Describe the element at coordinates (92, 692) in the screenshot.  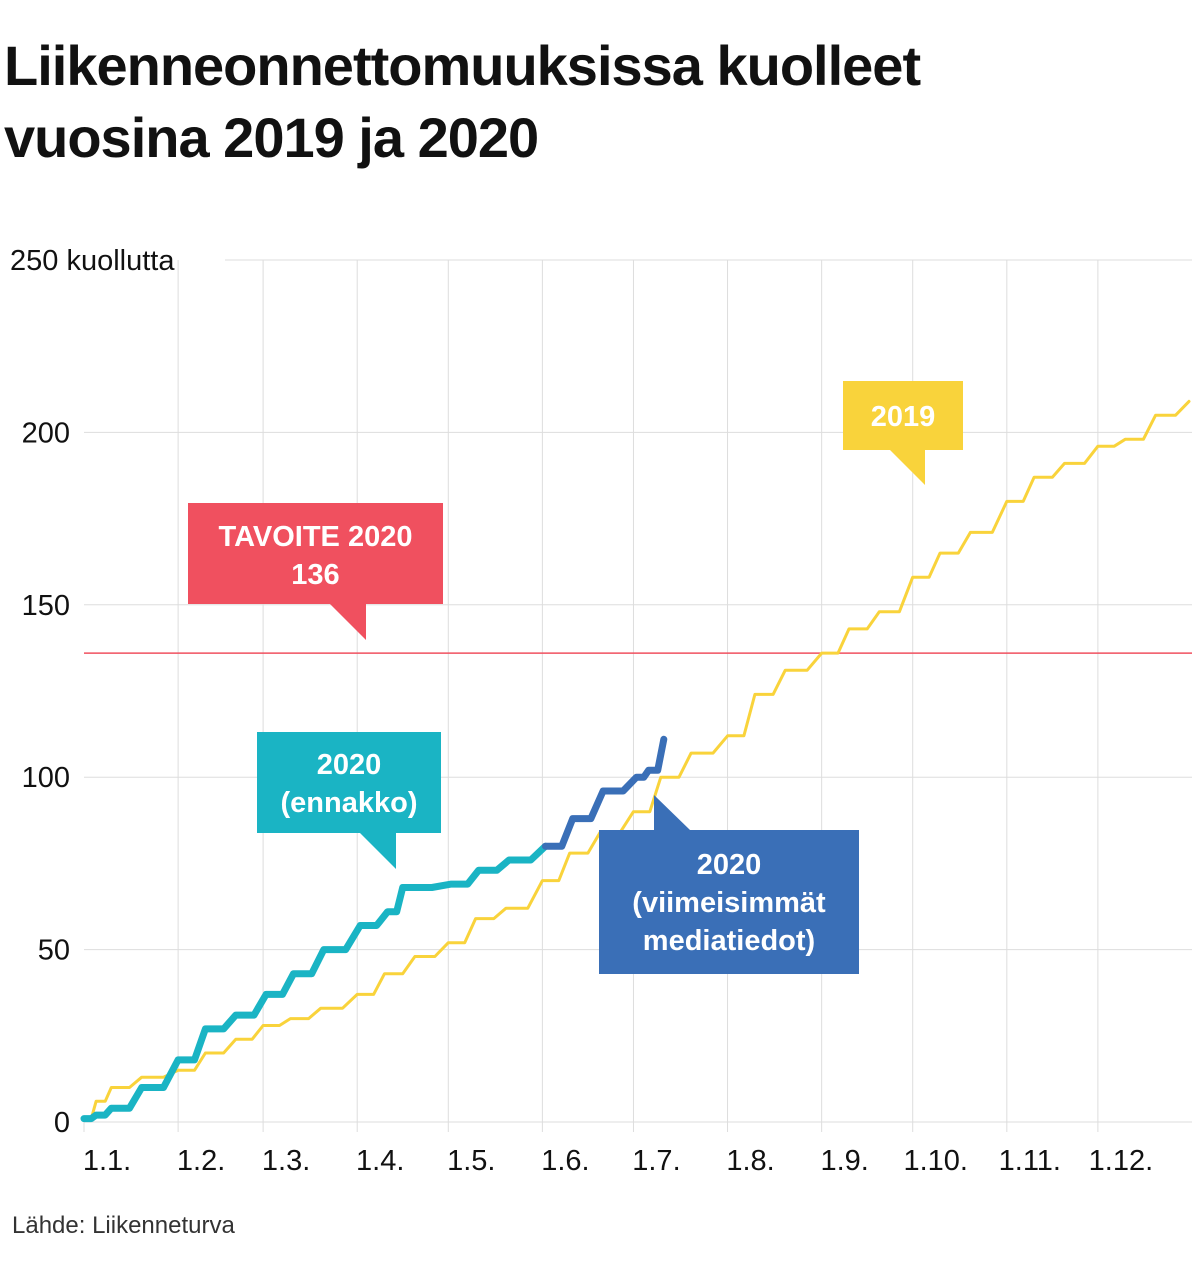
I see `y-axis-labels: 0 50 100 150 200 250 kuollutta` at that location.